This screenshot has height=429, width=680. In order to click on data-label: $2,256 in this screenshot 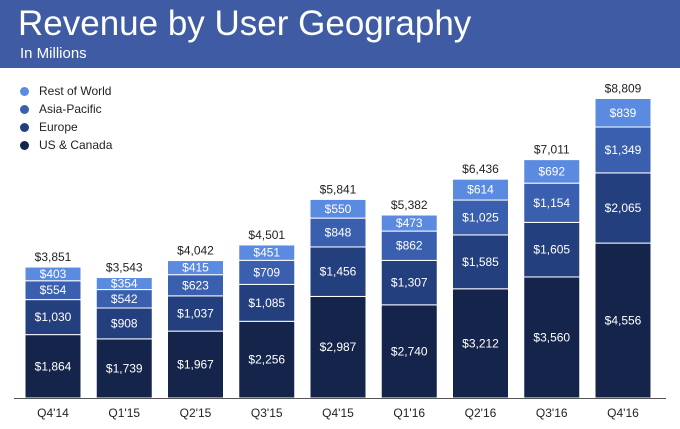, I will do `click(266, 360)`.